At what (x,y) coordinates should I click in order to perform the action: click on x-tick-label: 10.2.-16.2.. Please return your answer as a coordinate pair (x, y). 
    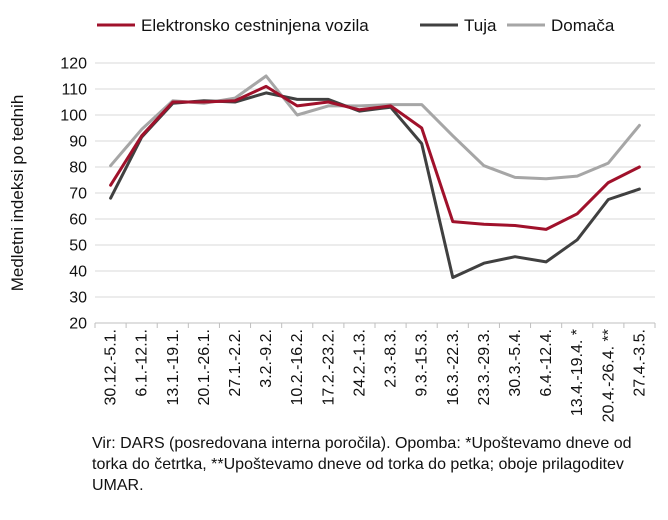
    Looking at the image, I should click on (297, 367).